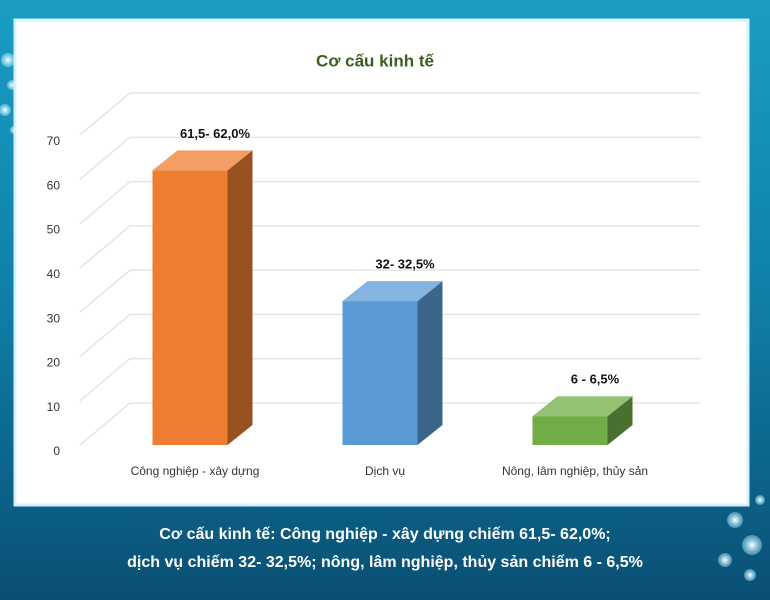 This screenshot has width=770, height=600. I want to click on x-tick-label: Dịch vụ, so click(385, 471).